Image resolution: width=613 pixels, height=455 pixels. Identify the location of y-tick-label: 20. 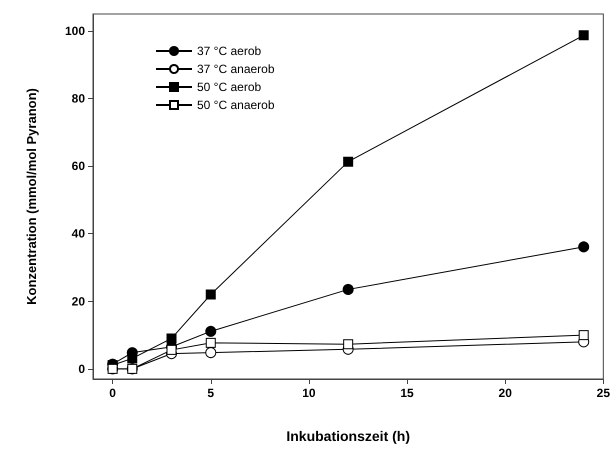
(79, 301).